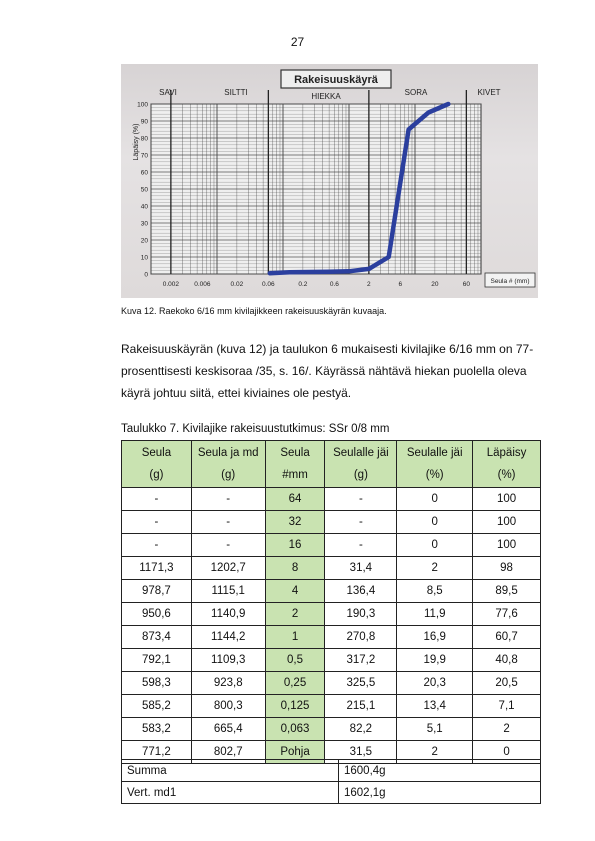  I want to click on table-cell: 31,4, so click(361, 568).